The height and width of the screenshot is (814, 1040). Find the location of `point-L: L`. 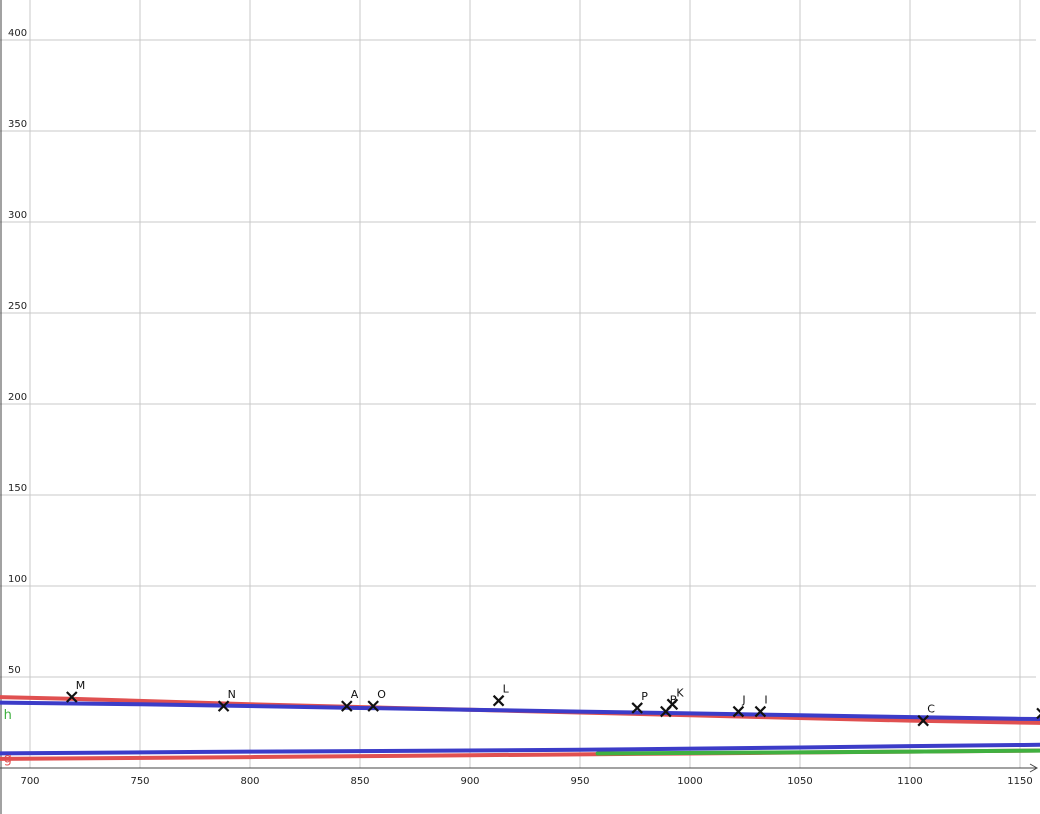

point-L: L is located at coordinates (501, 695).